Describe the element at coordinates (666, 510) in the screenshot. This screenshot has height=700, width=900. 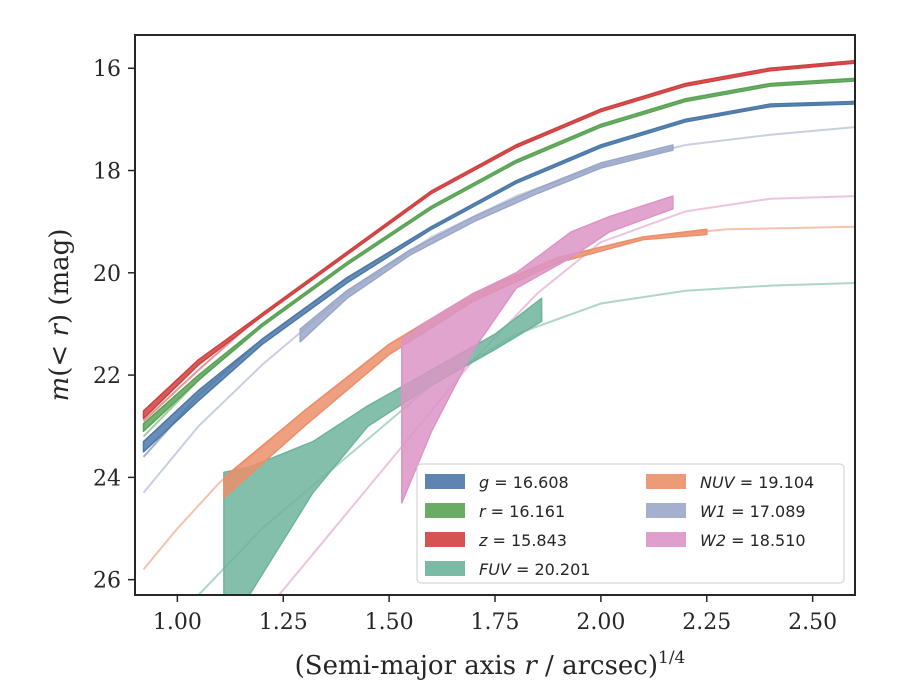
I see `legend-swatch-w1` at that location.